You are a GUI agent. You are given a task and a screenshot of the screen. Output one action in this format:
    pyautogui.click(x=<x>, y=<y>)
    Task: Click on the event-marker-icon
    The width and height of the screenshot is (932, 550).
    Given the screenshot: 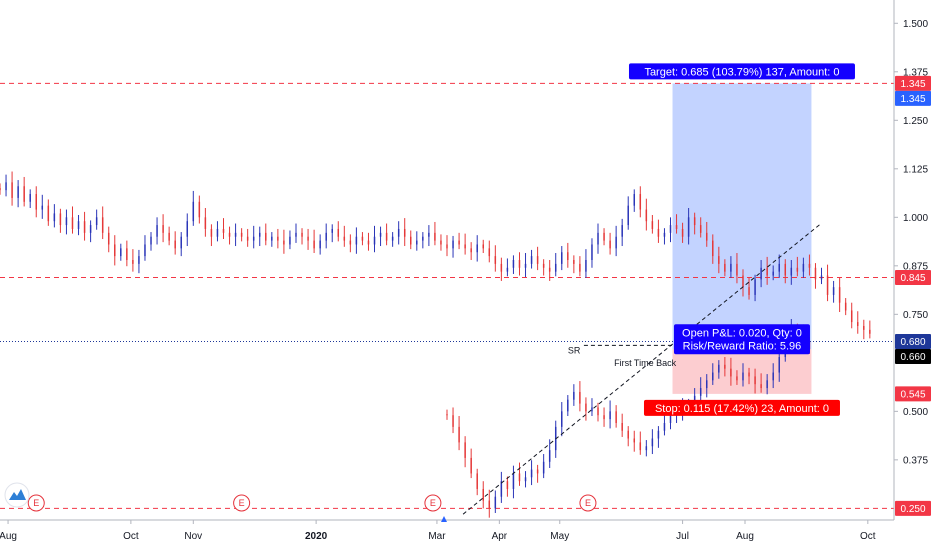 What is the action you would take?
    pyautogui.click(x=444, y=519)
    